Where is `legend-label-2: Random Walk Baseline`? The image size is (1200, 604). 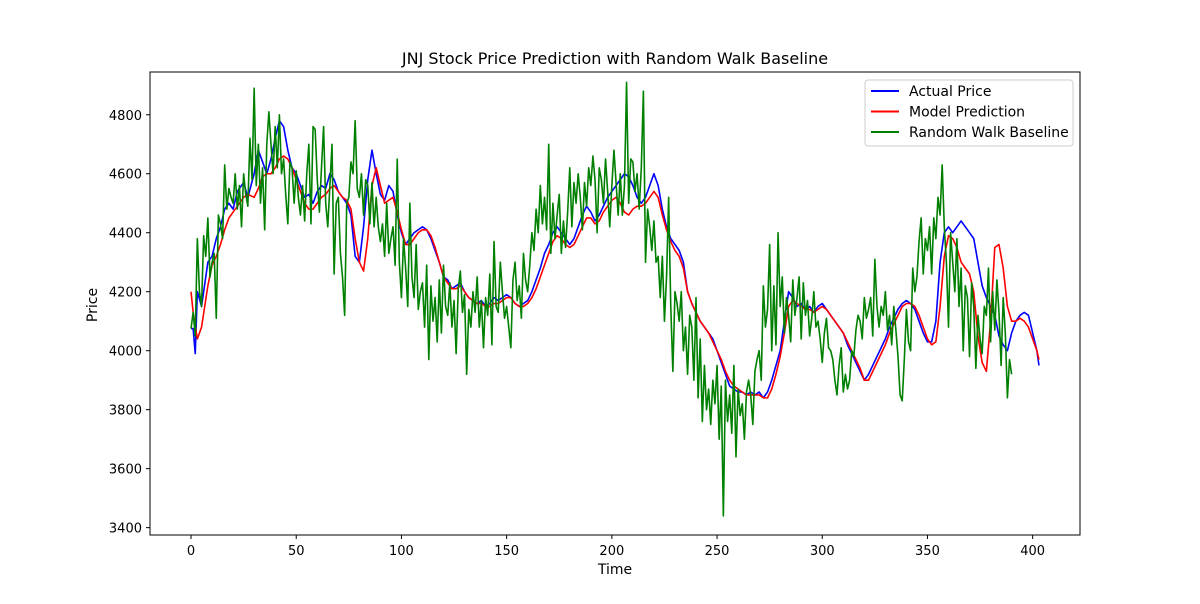
legend-label-2: Random Walk Baseline is located at coordinates (989, 133).